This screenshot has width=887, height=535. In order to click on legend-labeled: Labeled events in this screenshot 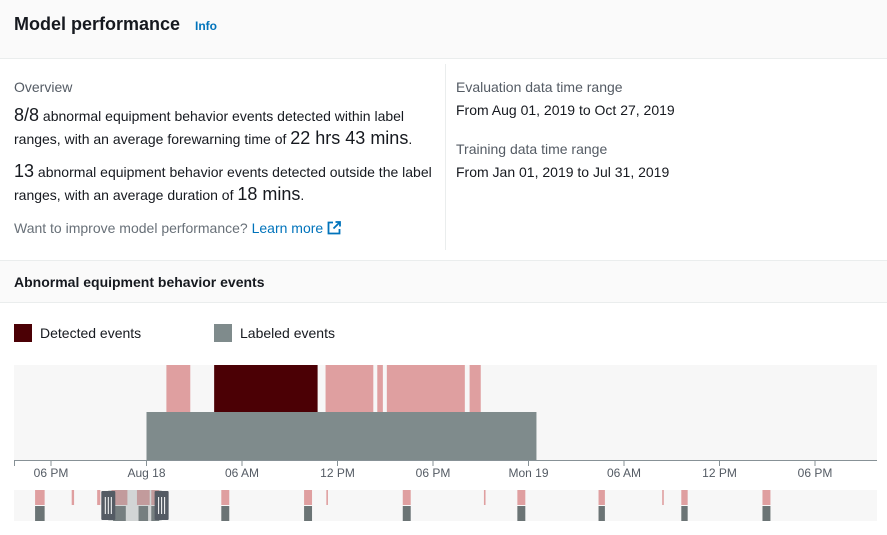, I will do `click(274, 333)`.